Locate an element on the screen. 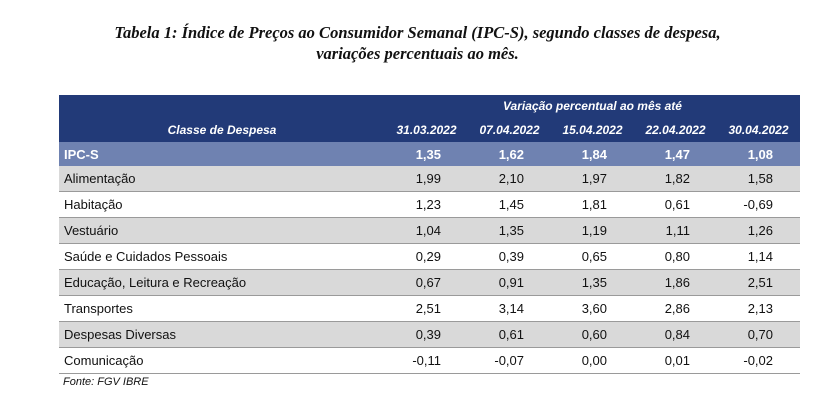  row-value: 1,11 is located at coordinates (675, 230).